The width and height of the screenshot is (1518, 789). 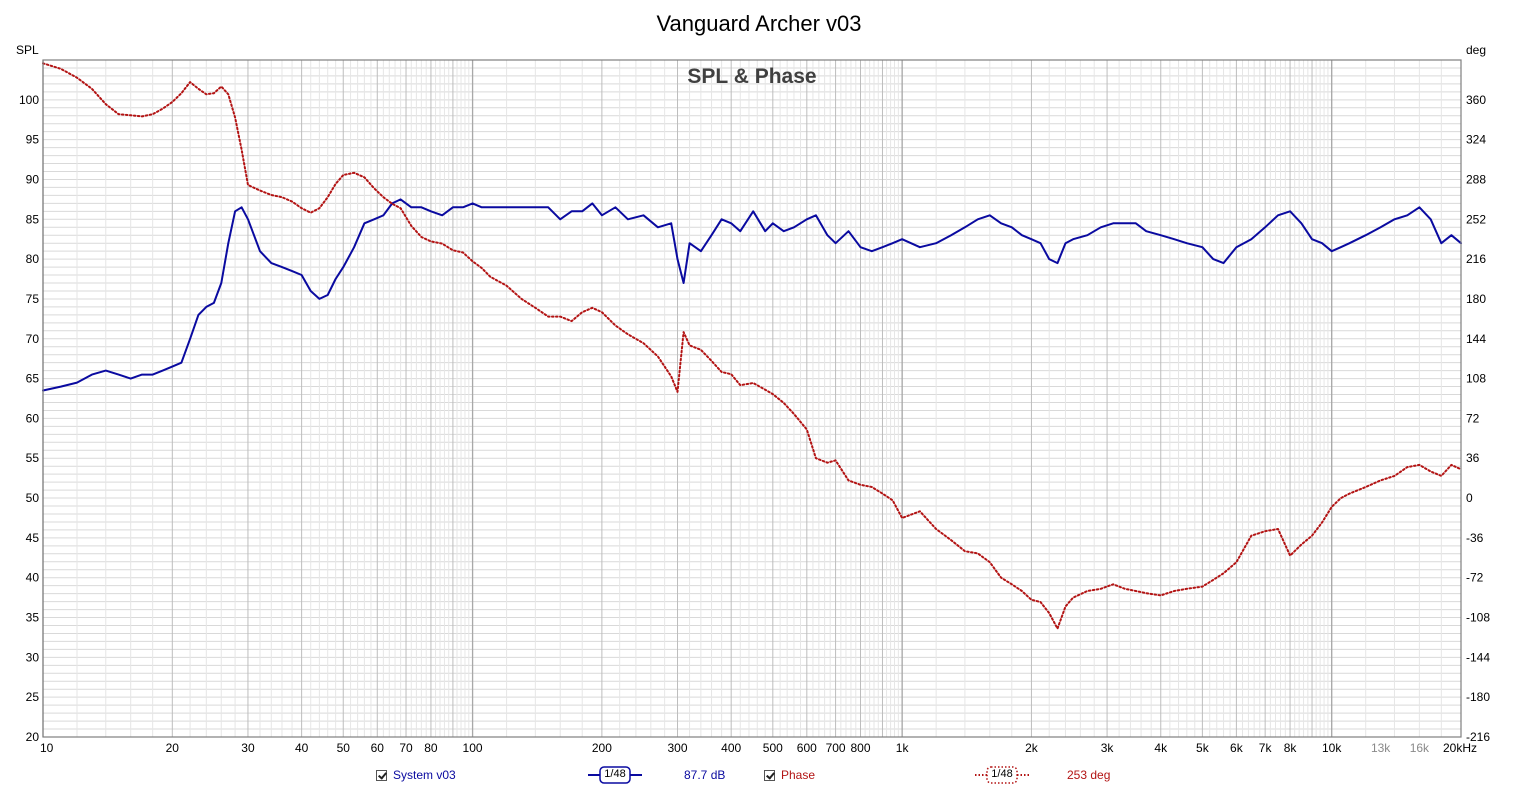 I want to click on right-tick-label: 144, so click(x=1476, y=339).